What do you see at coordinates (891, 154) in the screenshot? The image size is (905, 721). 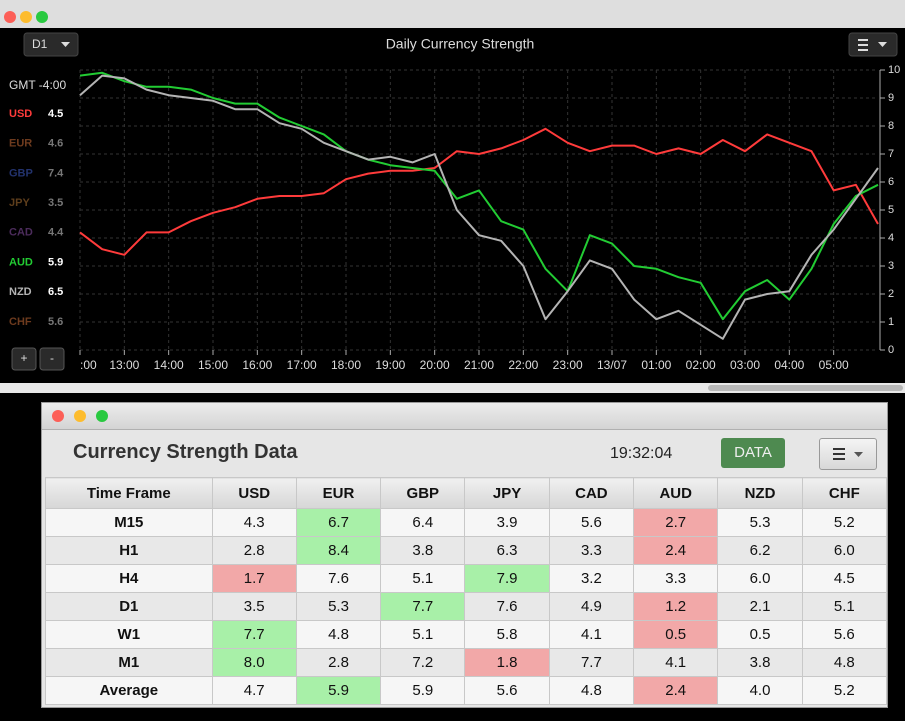 I see `y-tick-label: 7` at bounding box center [891, 154].